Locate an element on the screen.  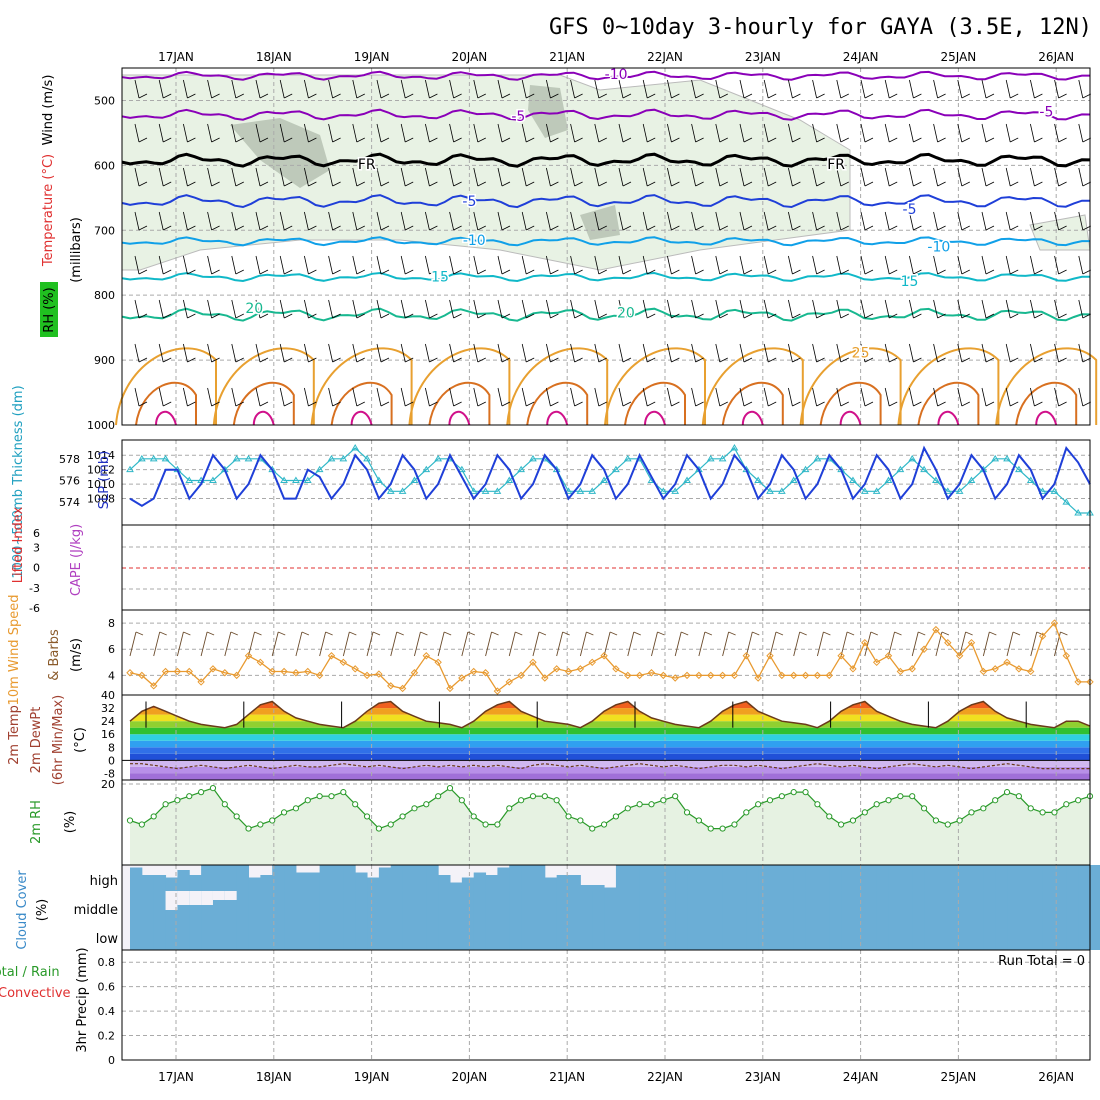
wind10-barb-flag is located at coordinates (874, 633).